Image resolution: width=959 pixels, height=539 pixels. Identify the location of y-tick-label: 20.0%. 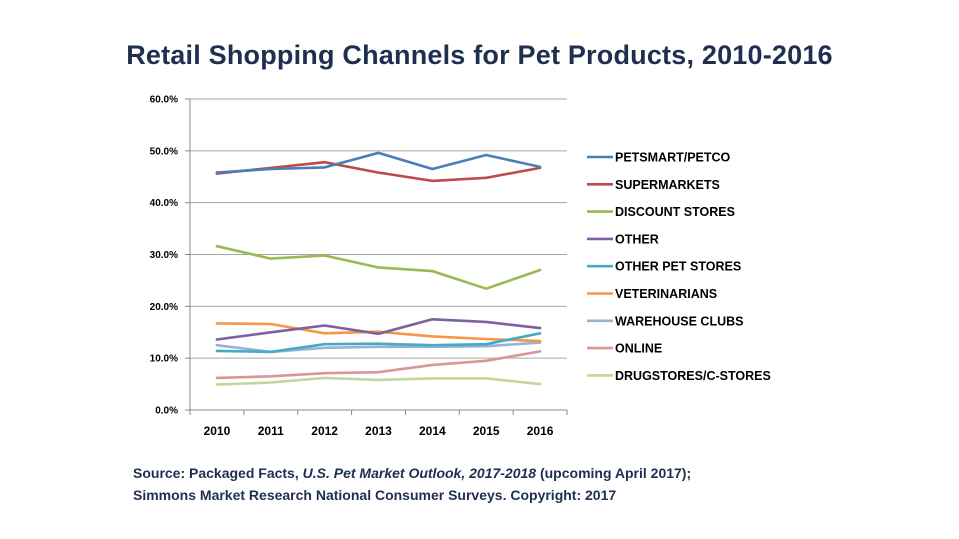
(164, 307).